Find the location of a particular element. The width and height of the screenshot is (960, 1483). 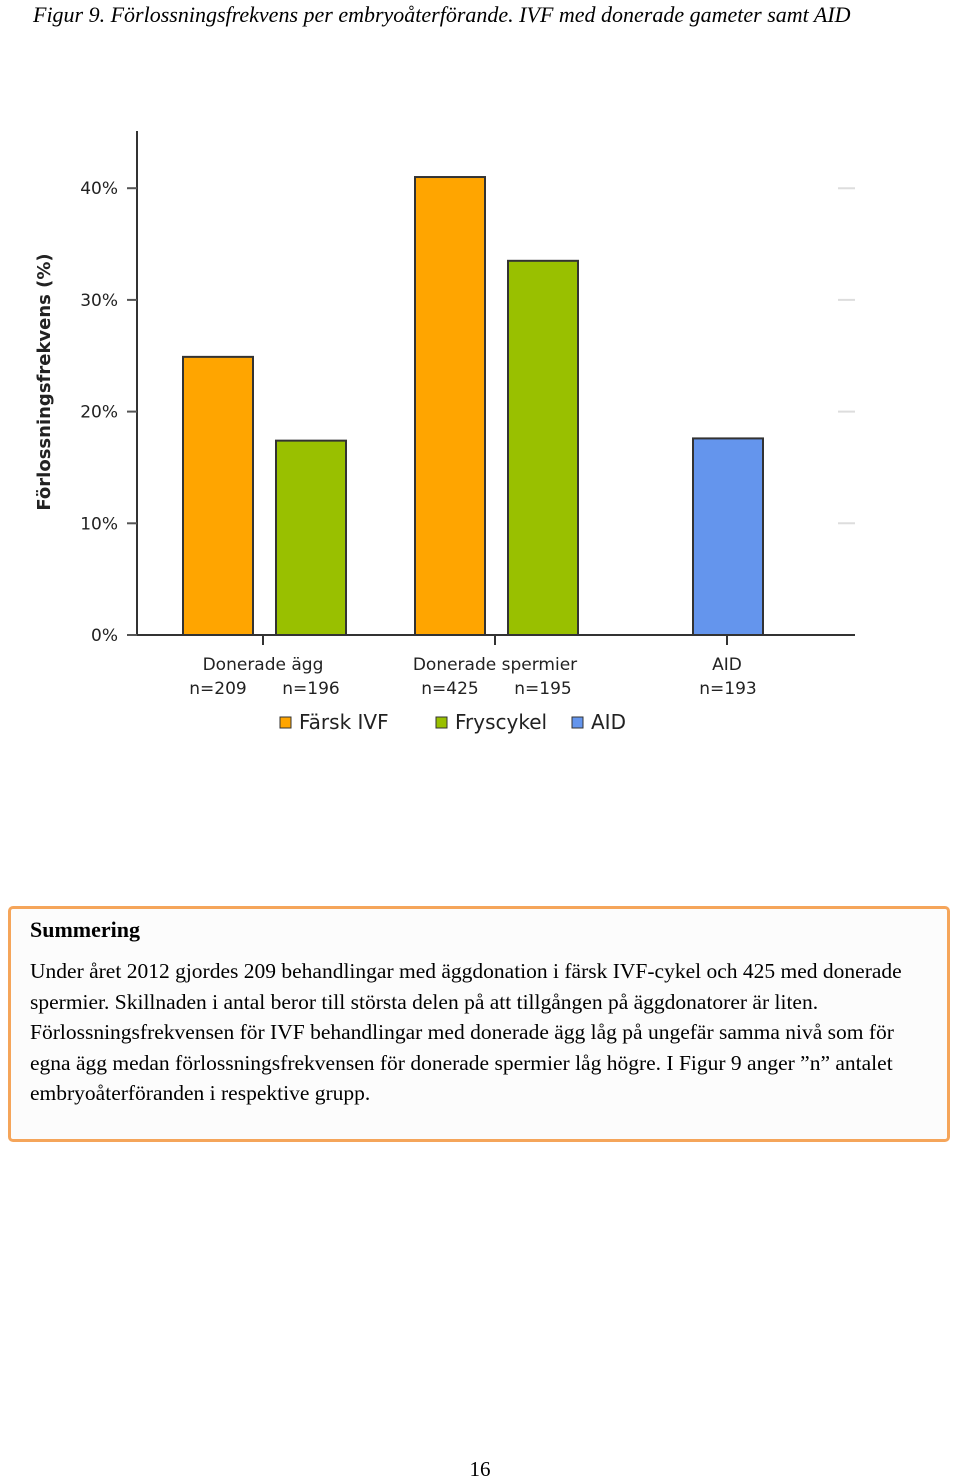

y-tick-label: 30% is located at coordinates (99, 301).